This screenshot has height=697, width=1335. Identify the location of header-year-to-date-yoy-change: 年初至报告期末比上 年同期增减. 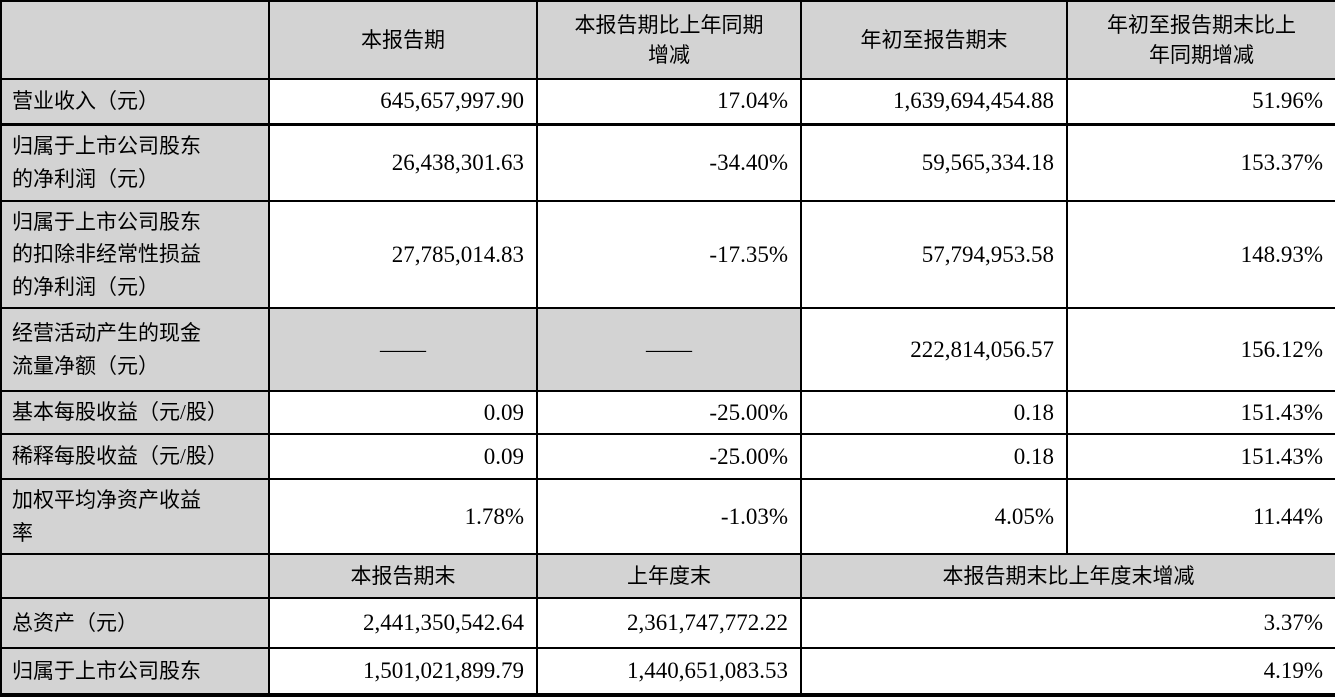
(1200, 40).